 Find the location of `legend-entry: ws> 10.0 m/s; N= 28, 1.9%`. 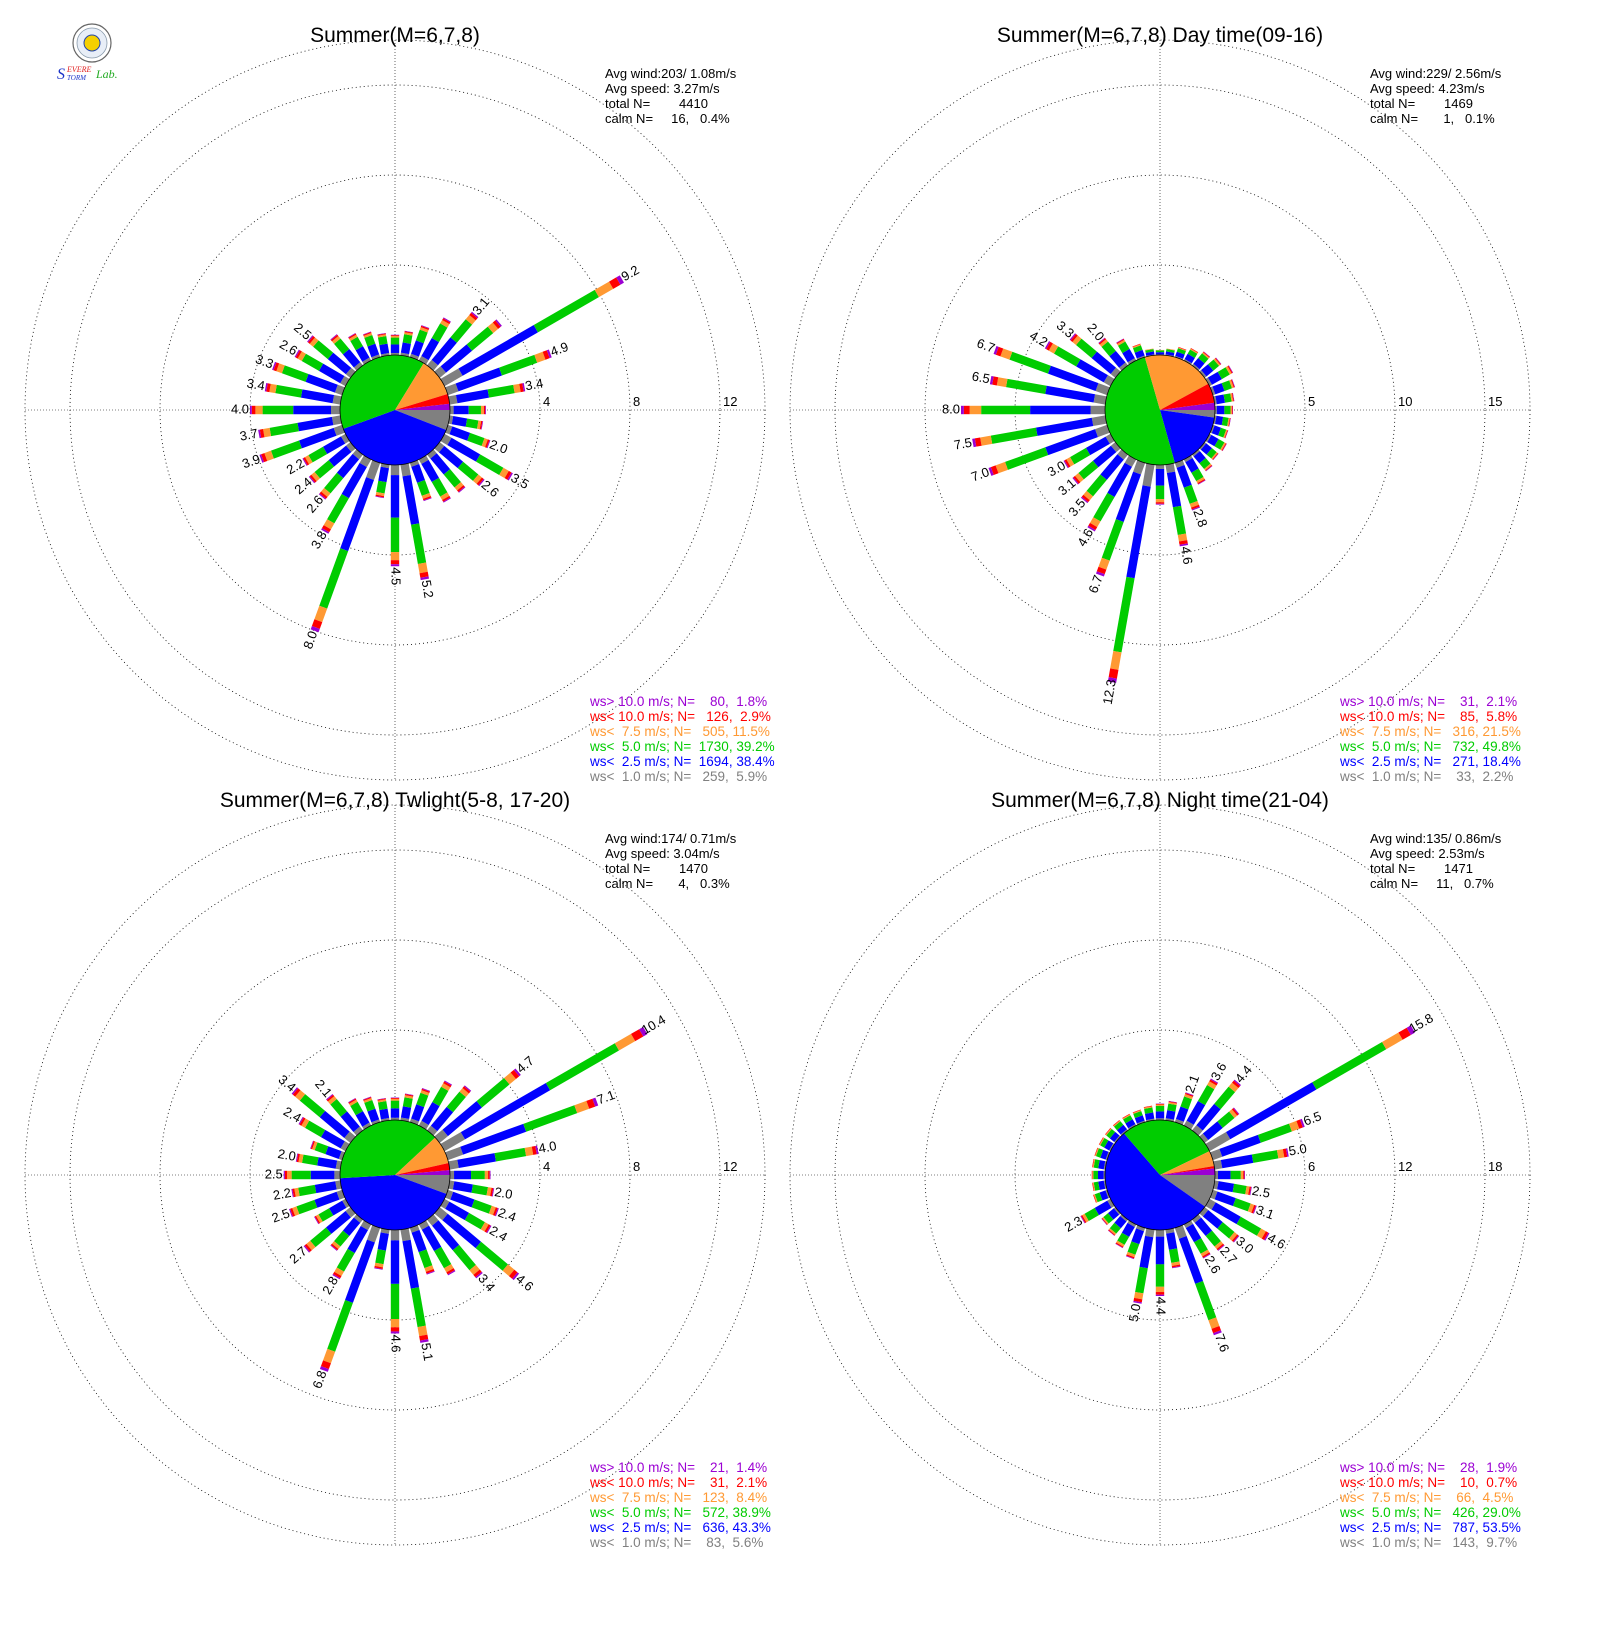

legend-entry: ws> 10.0 m/s; N= 28, 1.9% is located at coordinates (1428, 1467).